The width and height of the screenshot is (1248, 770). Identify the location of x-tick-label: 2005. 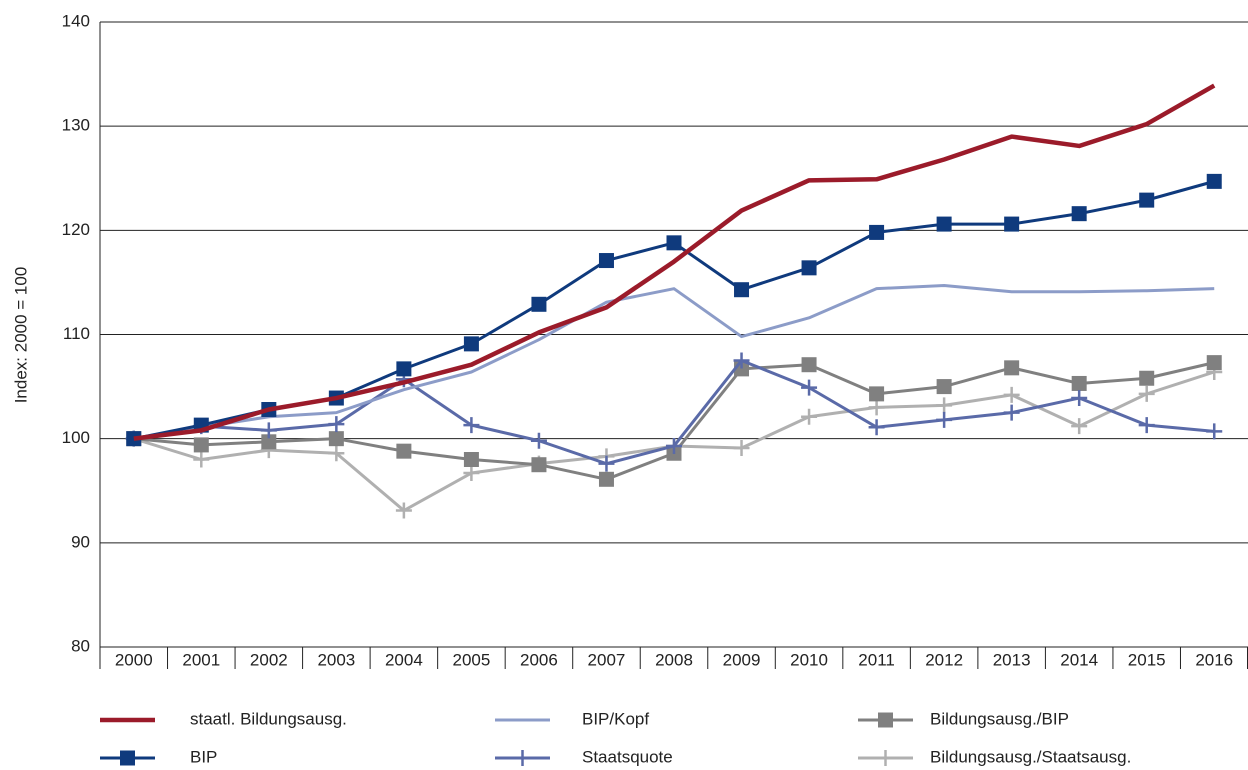
(471, 659).